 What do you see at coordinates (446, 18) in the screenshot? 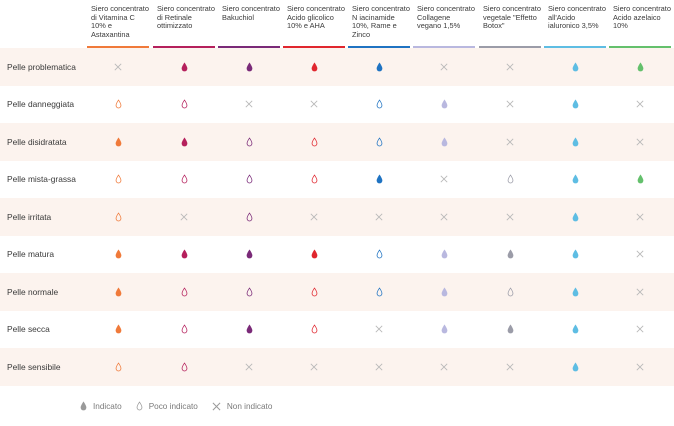
I see `column-header-6: Siero concentrato Collagene vegano 1,5%` at bounding box center [446, 18].